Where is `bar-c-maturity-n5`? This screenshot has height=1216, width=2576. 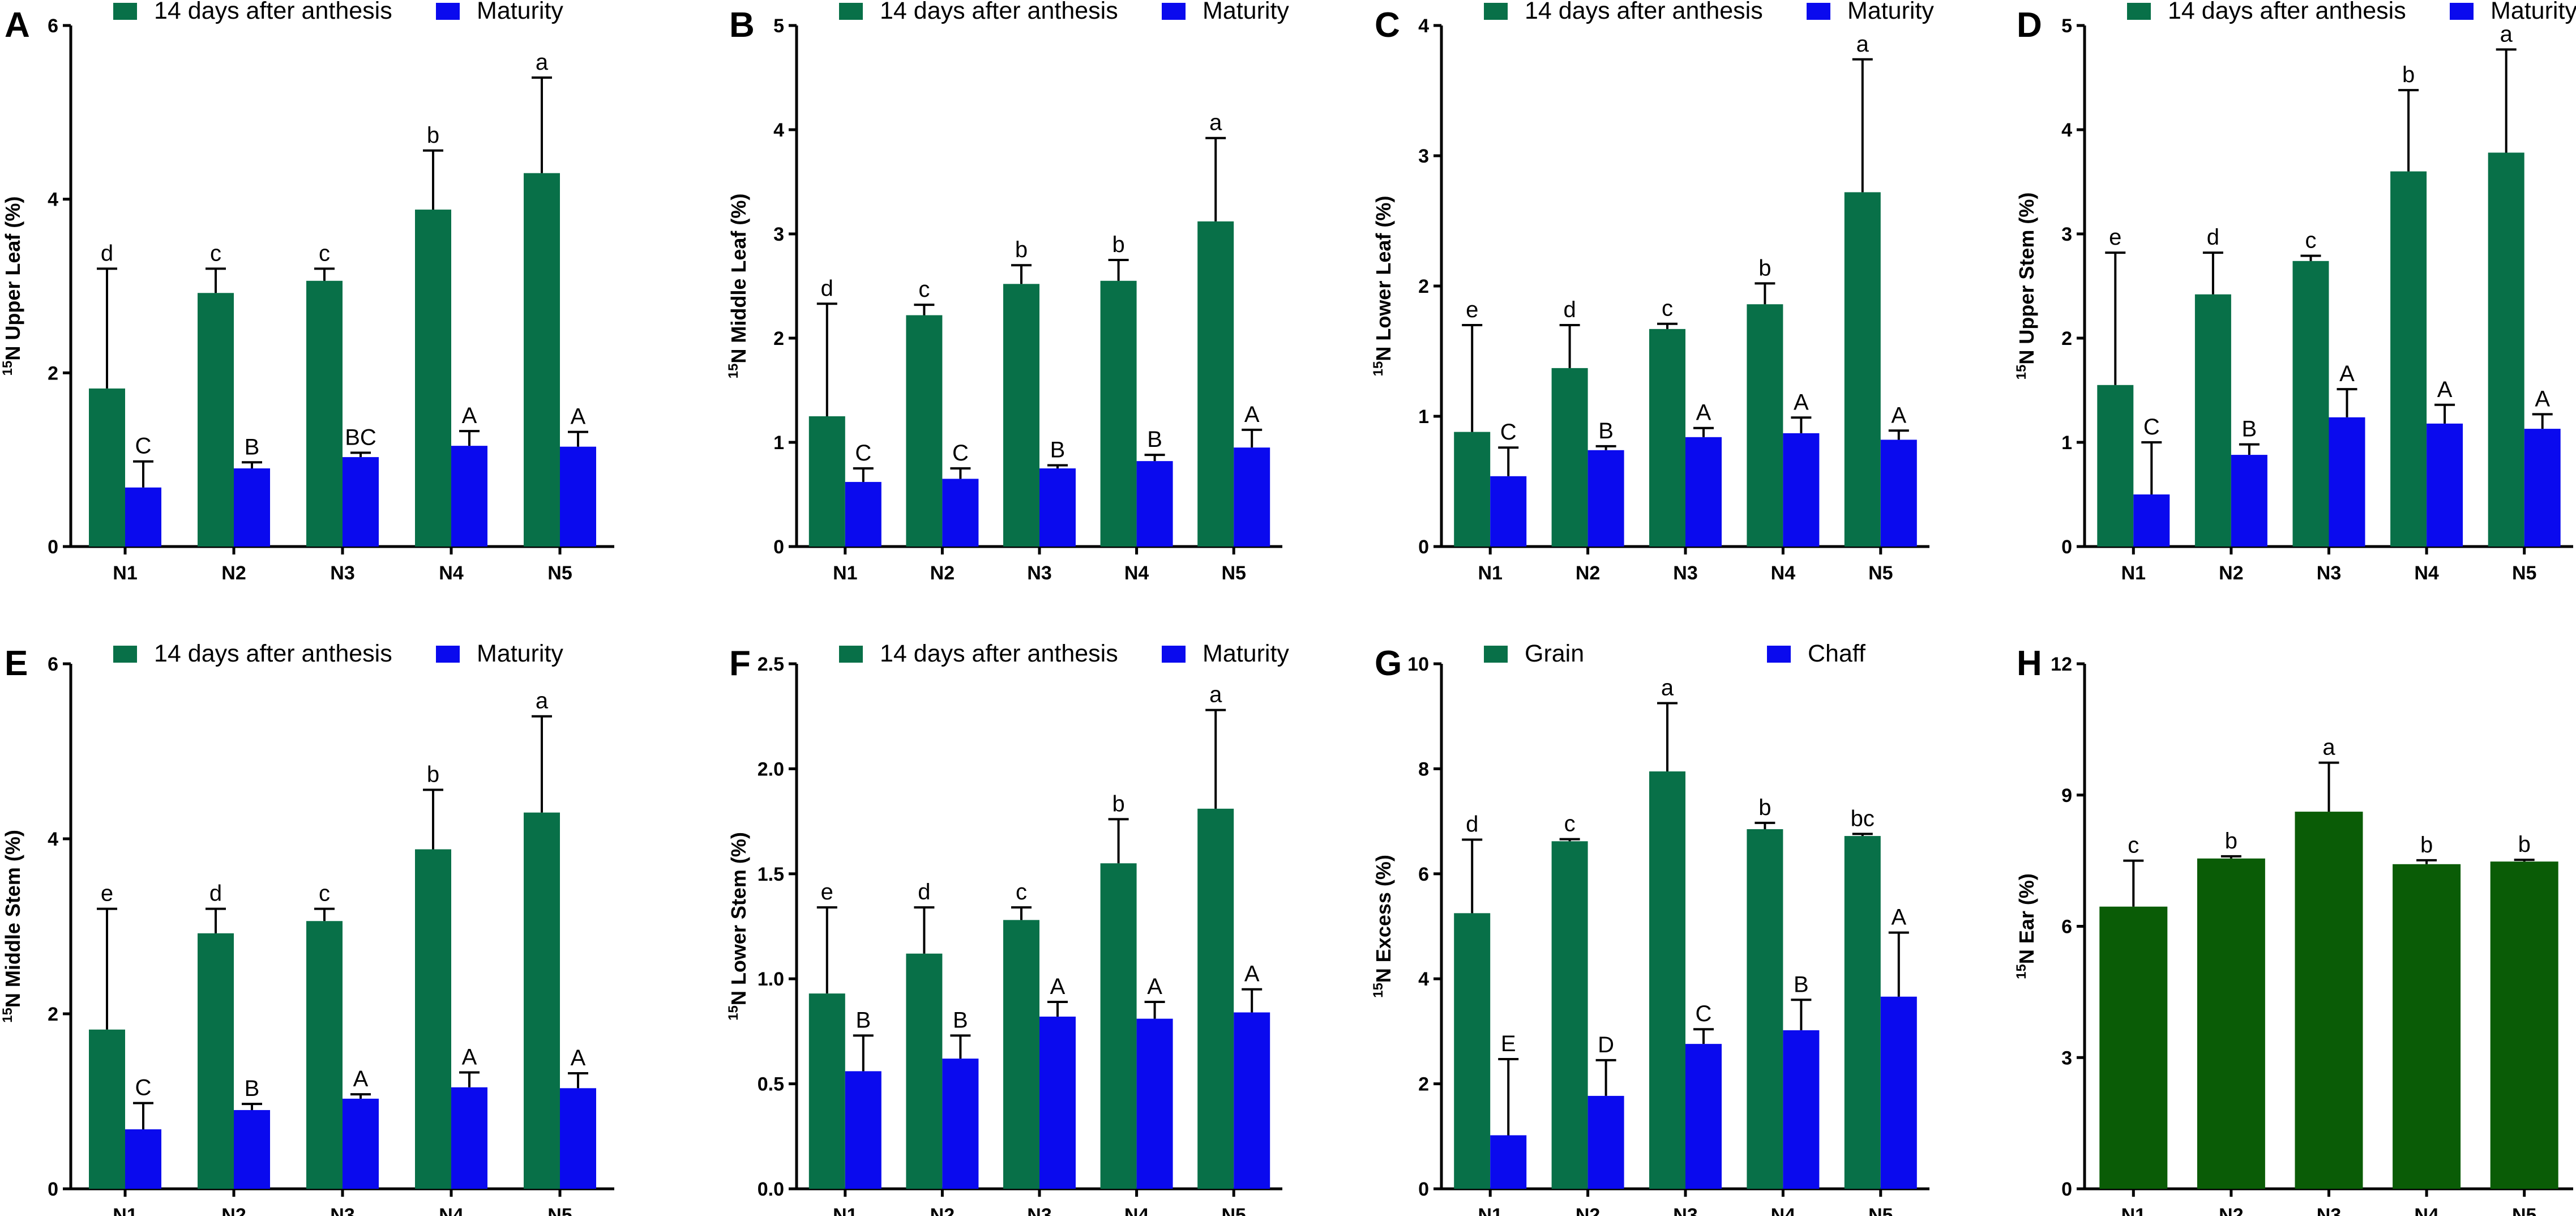
bar-c-maturity-n5 is located at coordinates (1898, 493).